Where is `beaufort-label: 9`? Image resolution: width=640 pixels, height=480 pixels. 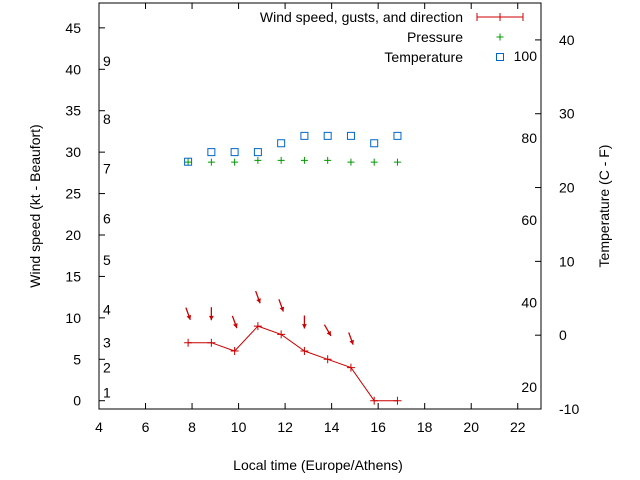
beaufort-label: 9 is located at coordinates (107, 61).